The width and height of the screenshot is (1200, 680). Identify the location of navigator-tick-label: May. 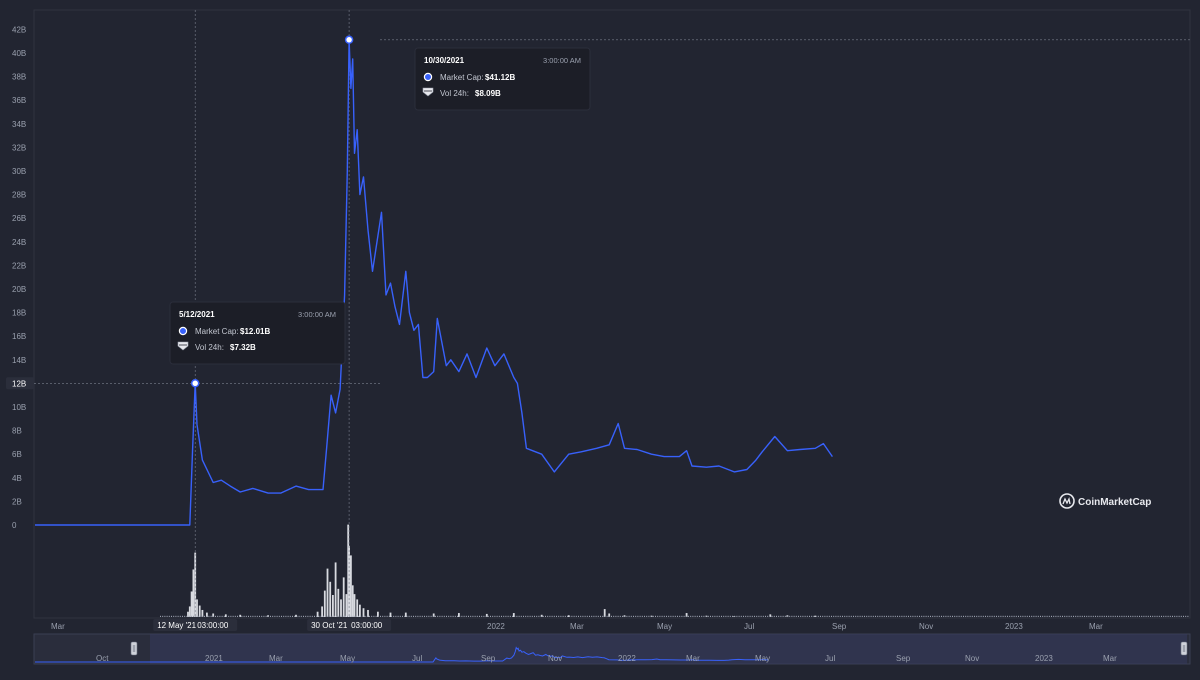
(762, 658).